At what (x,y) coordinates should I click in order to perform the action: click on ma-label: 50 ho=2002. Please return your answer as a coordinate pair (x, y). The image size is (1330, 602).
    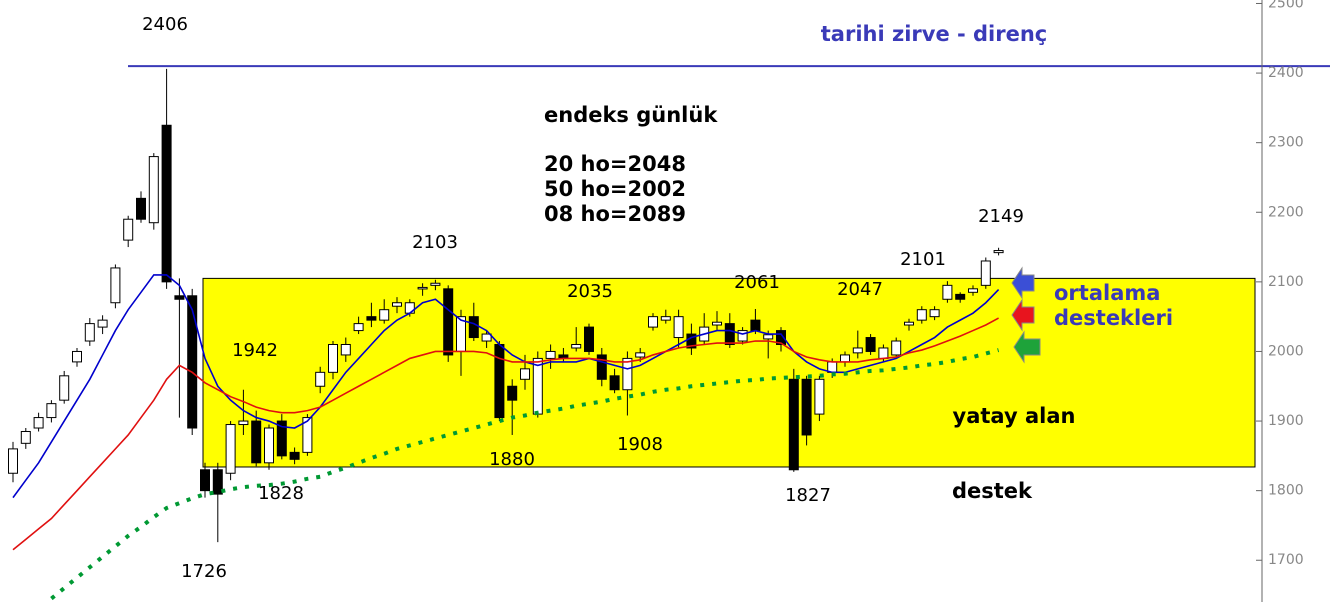
    Looking at the image, I should click on (615, 189).